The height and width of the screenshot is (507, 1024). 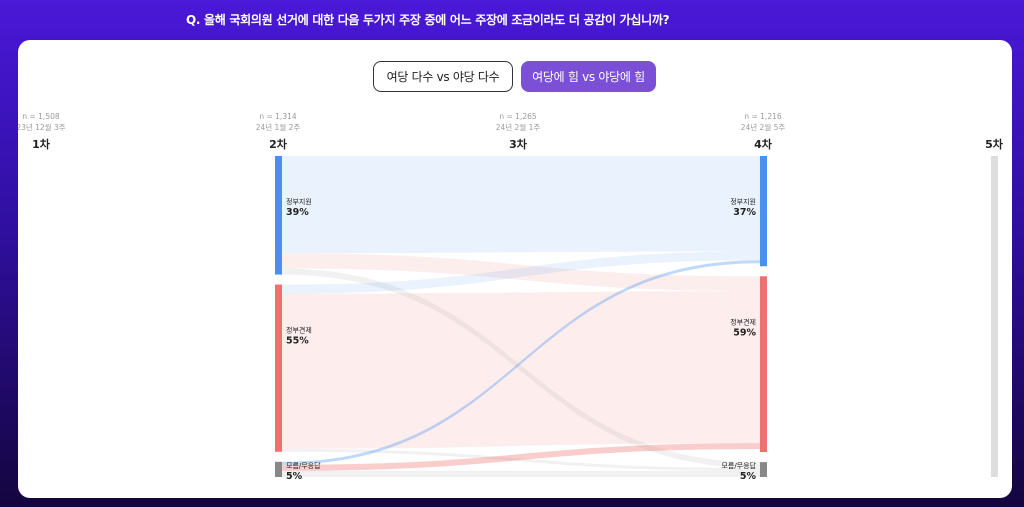 What do you see at coordinates (763, 122) in the screenshot?
I see `stage-meta-4: n = 1,216 24년 2월 5주` at bounding box center [763, 122].